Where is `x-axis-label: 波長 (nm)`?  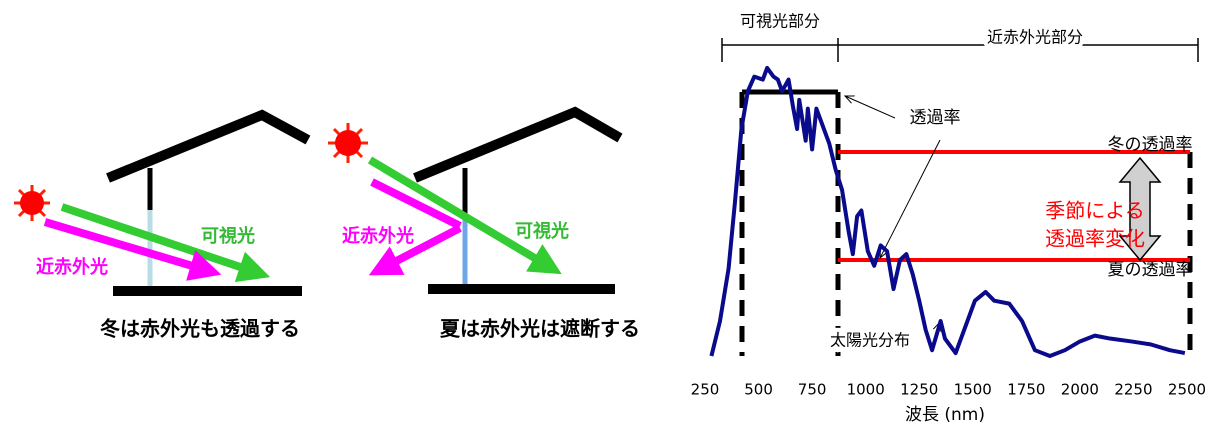
x-axis-label: 波長 (nm) is located at coordinates (945, 415).